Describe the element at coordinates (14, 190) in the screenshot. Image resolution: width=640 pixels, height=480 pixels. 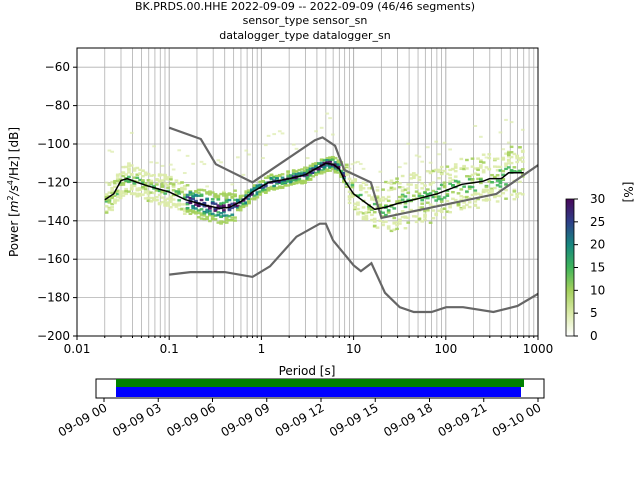
I see `ylabel-mid: /s` at that location.